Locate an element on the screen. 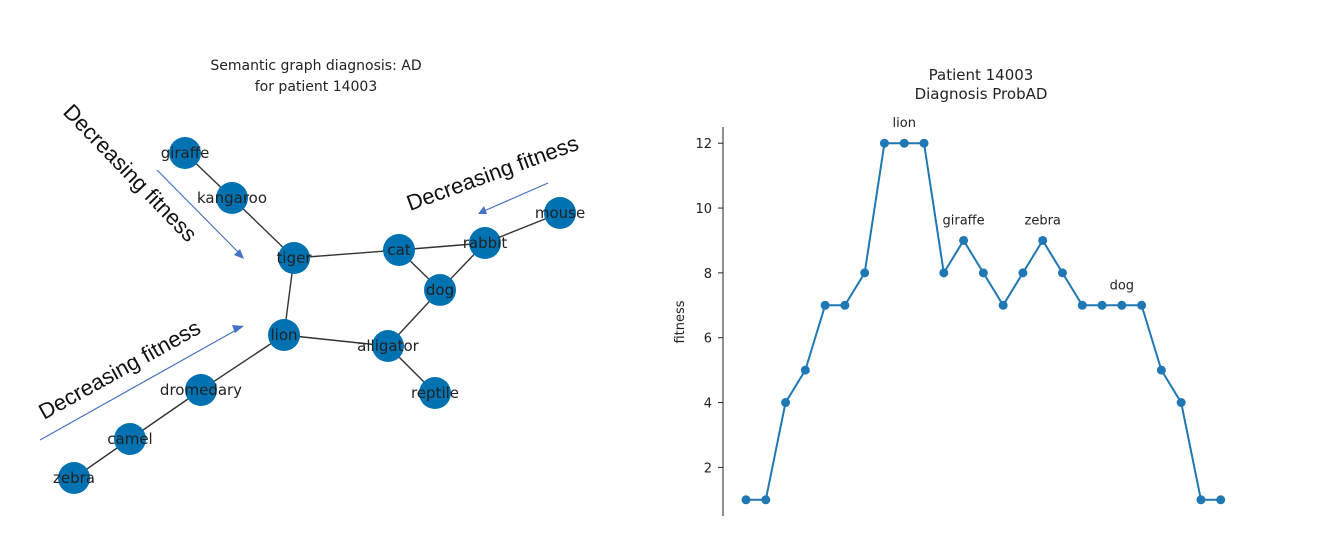 This screenshot has height=557, width=1327. node-tiger is located at coordinates (294, 258).